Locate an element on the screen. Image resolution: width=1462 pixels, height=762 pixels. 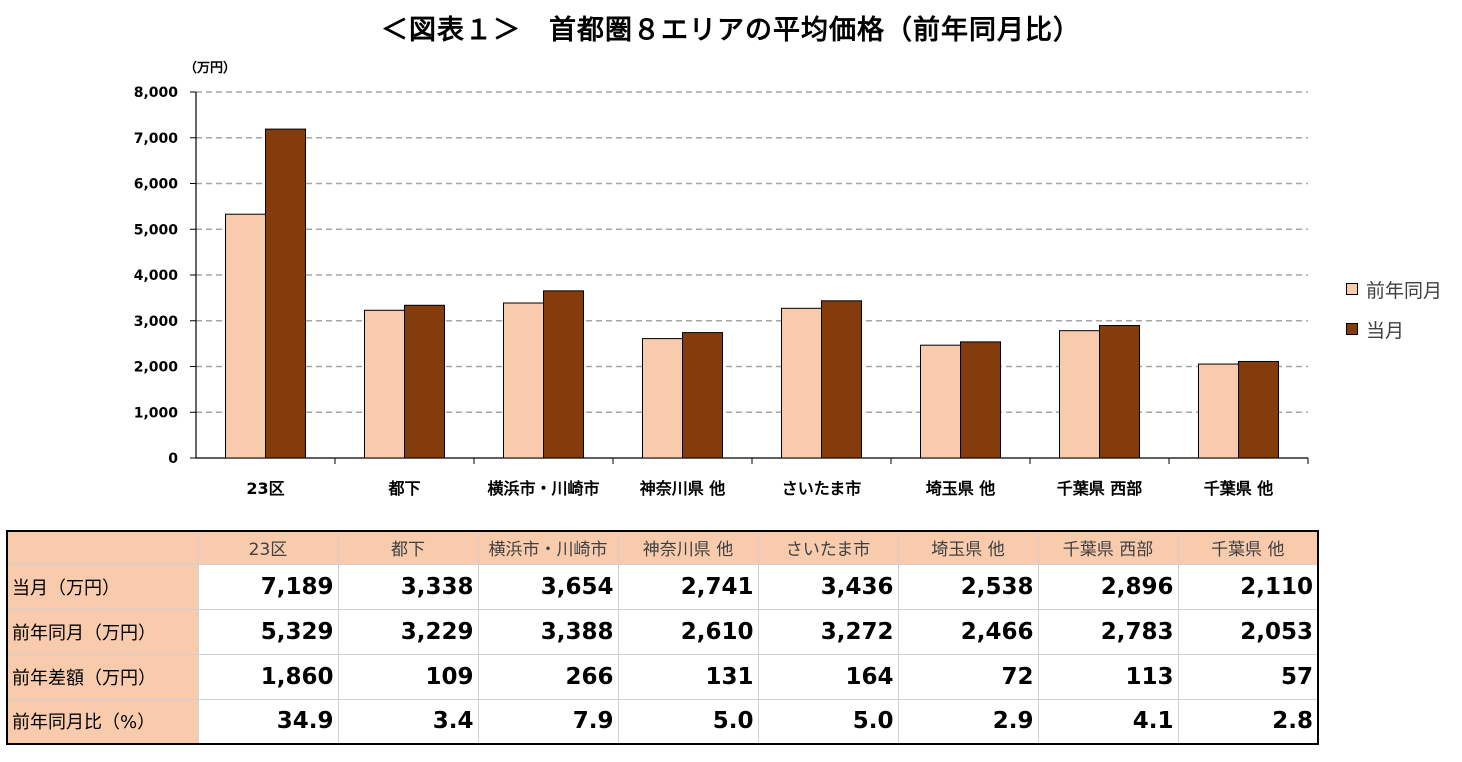
table-cell: 2,896 is located at coordinates (1108, 586).